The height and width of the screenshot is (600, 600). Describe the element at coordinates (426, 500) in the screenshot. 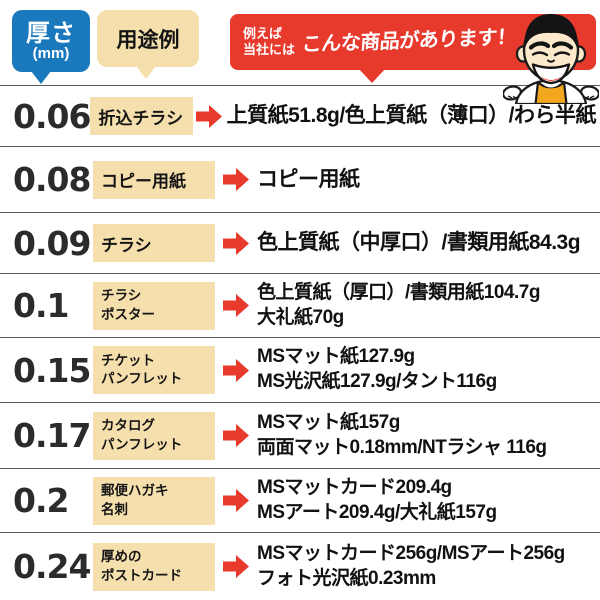

I see `product-list: MSマットカード209.4g MSアート209.4g/大礼紙157g` at that location.